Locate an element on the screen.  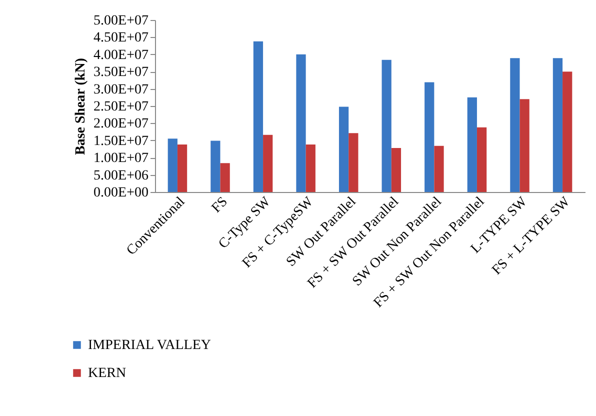
y-axis-title: Base Shear (kN) is located at coordinates (81, 106).